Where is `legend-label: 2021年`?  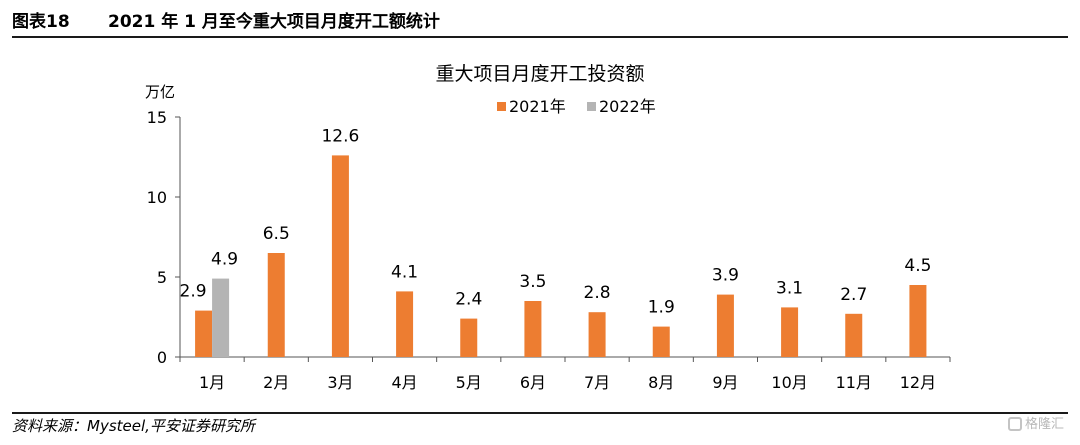 legend-label: 2021年 is located at coordinates (537, 106).